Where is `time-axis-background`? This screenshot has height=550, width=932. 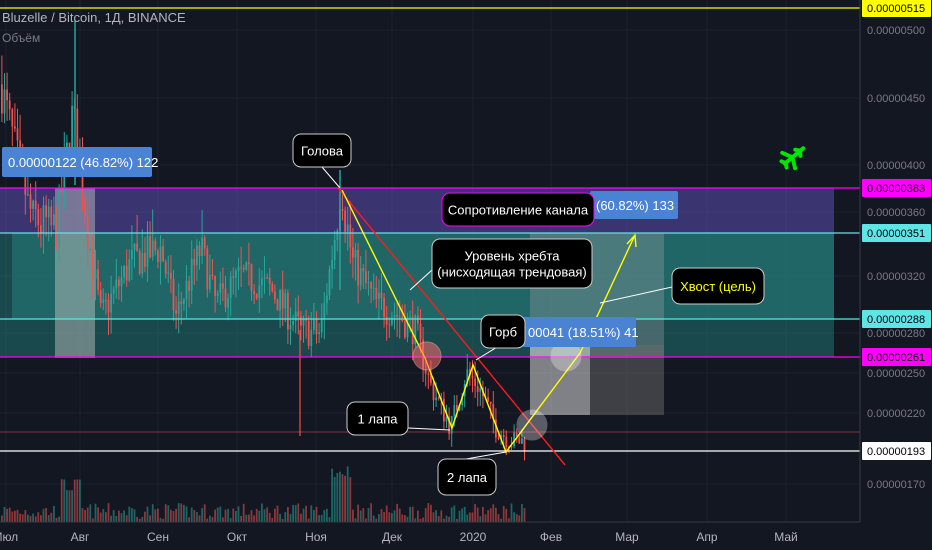 time-axis-background is located at coordinates (466, 536).